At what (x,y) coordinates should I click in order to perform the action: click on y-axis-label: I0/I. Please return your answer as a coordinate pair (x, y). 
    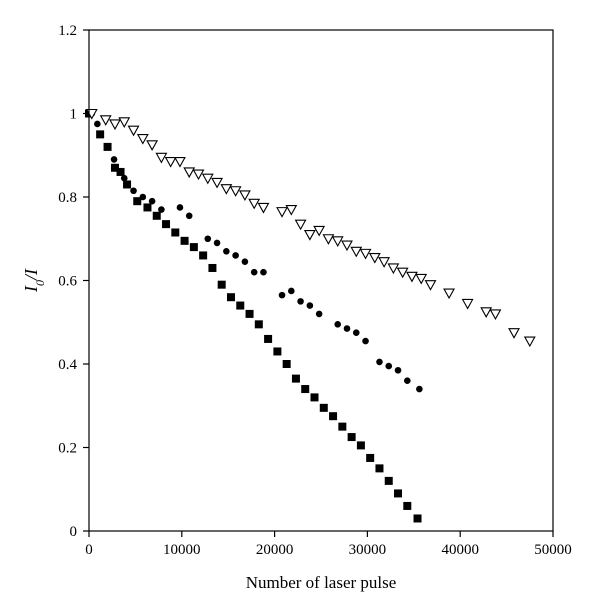
    Looking at the image, I should click on (34, 280).